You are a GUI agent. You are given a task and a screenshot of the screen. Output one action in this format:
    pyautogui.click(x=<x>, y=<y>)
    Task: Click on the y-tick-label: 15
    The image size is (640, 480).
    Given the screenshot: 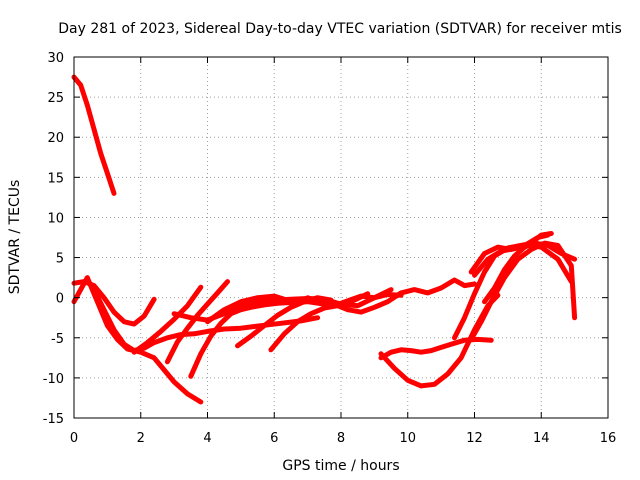 What is the action you would take?
    pyautogui.click(x=55, y=178)
    